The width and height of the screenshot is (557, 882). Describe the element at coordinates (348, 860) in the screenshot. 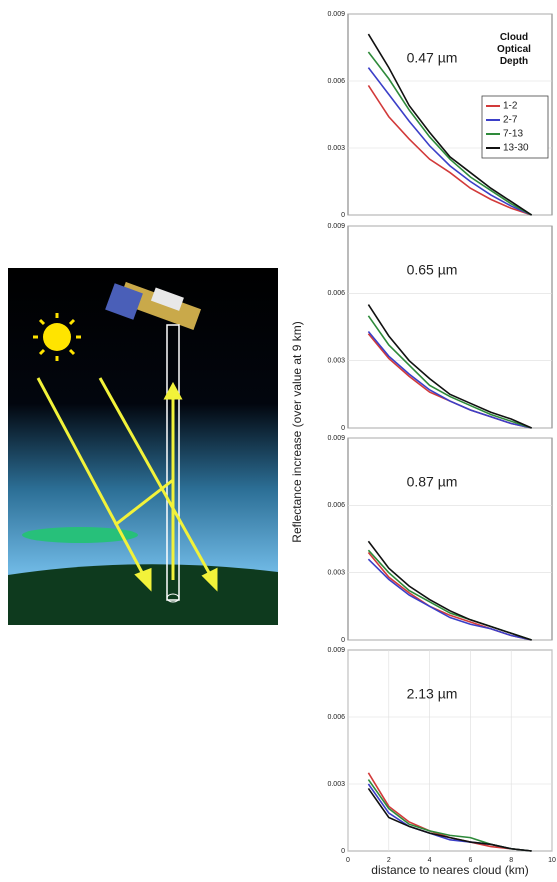

I see `x-tick-label: 0` at that location.